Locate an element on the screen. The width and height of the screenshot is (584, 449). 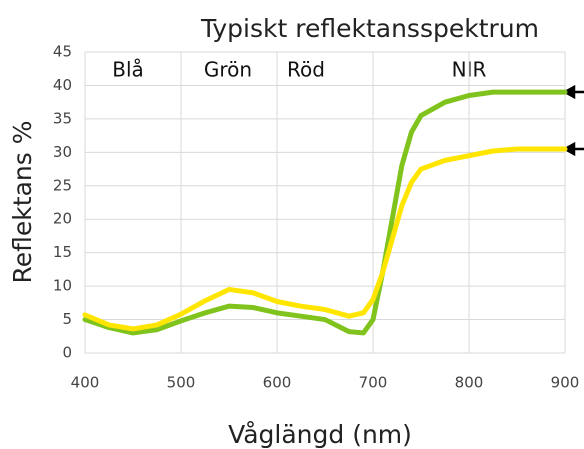
chart-title: Typiskt reflektansspektrum is located at coordinates (369, 28).